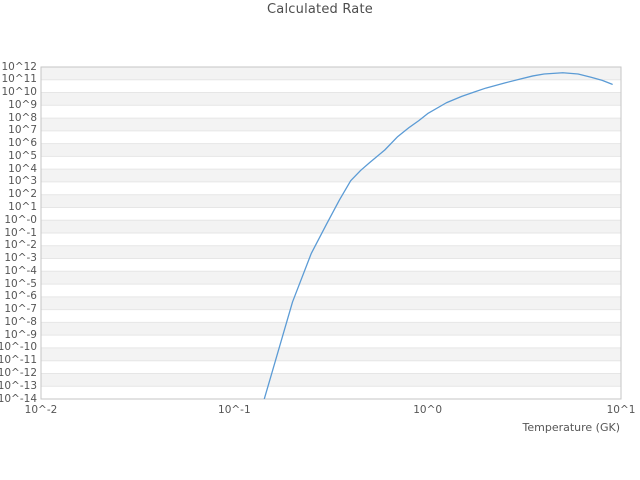  What do you see at coordinates (22, 130) in the screenshot?
I see `y-tick-label: 10^7` at bounding box center [22, 130].